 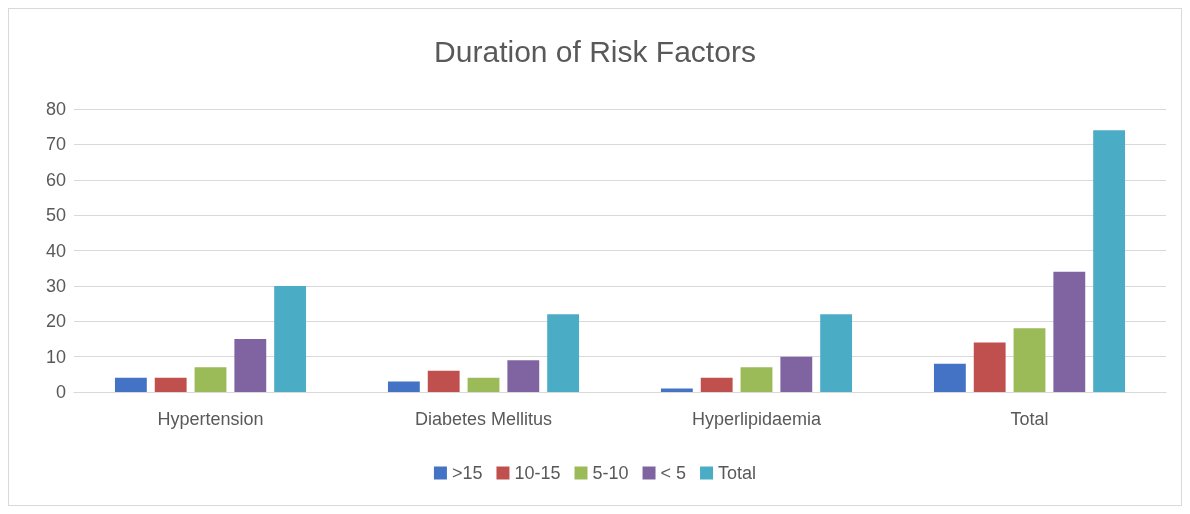 What do you see at coordinates (673, 473) in the screenshot?
I see `legend-label: < 5` at bounding box center [673, 473].